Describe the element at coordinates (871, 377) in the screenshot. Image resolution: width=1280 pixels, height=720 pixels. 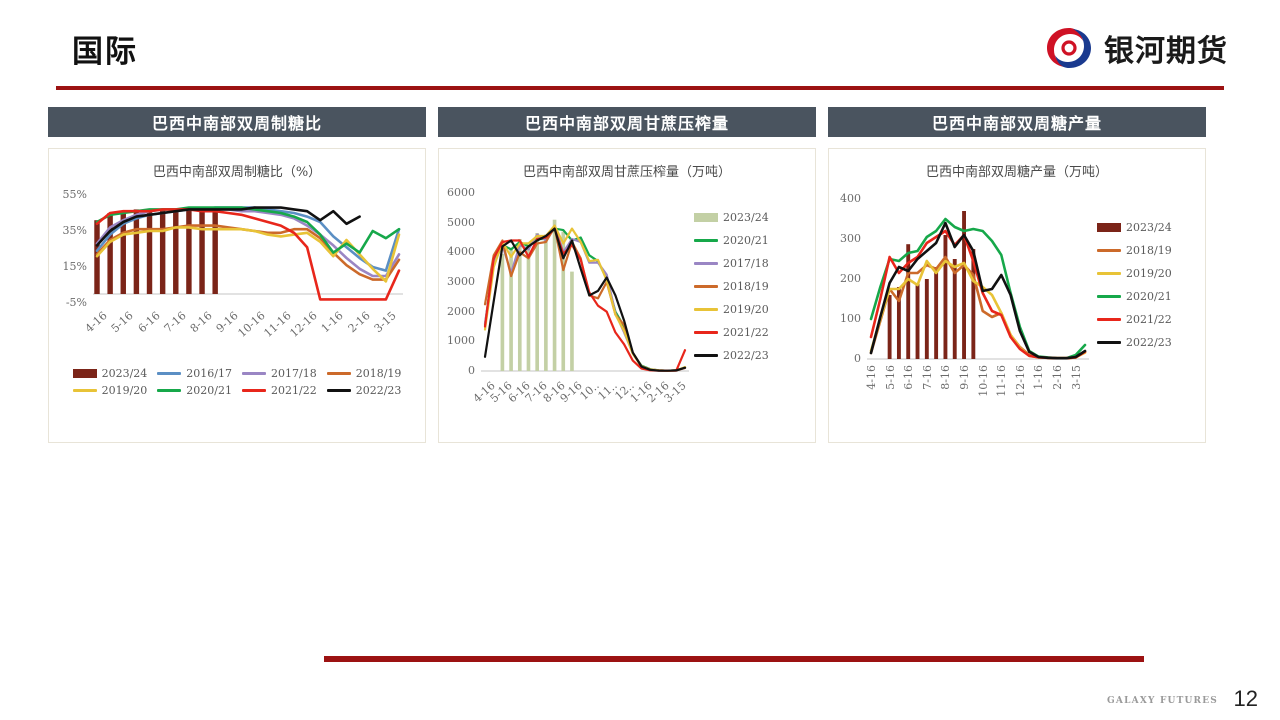
I see `x-axis-tick: 4-16` at that location.